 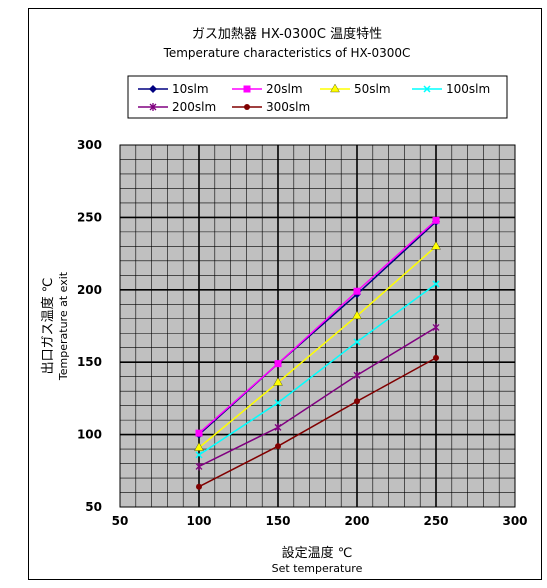 What do you see at coordinates (356, 521) in the screenshot?
I see `x-tick-label: 200` at bounding box center [356, 521].